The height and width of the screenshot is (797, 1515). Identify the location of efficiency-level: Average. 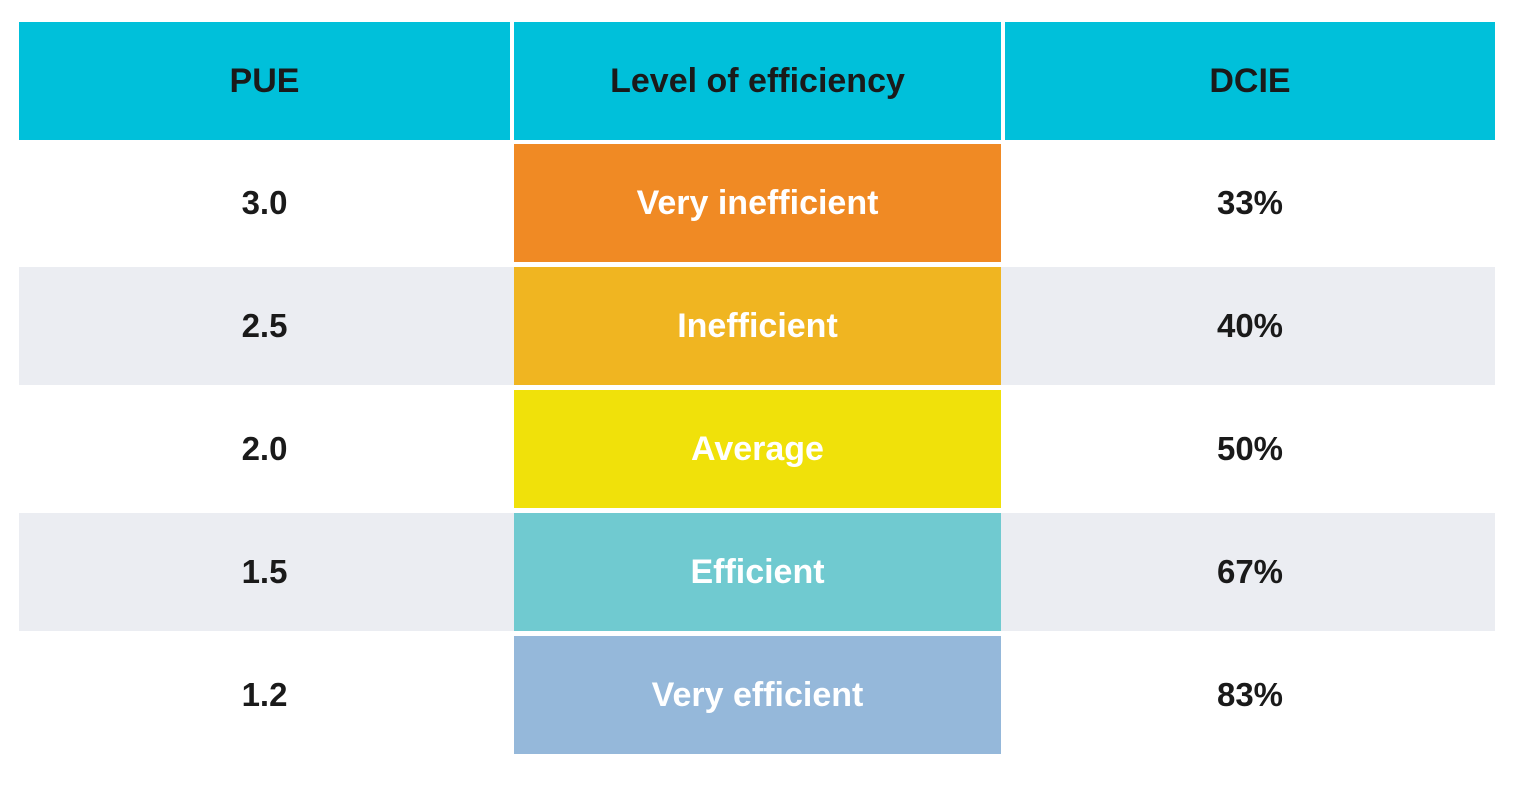
(757, 449).